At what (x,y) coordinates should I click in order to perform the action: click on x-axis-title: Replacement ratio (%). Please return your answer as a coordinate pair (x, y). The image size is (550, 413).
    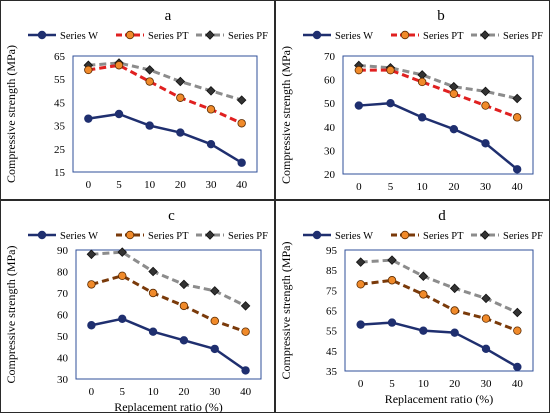
    Looking at the image, I should click on (168, 406).